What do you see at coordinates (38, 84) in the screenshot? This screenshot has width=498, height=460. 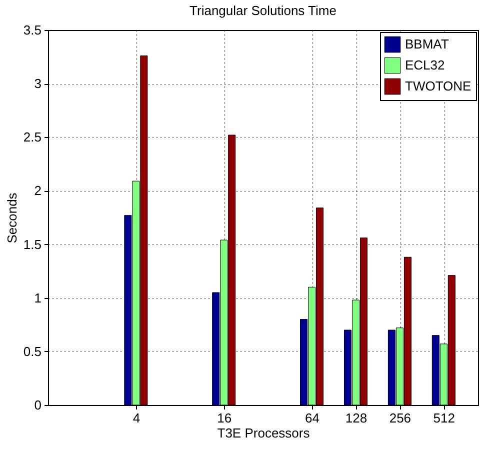 I see `y-tick-label: 3` at bounding box center [38, 84].